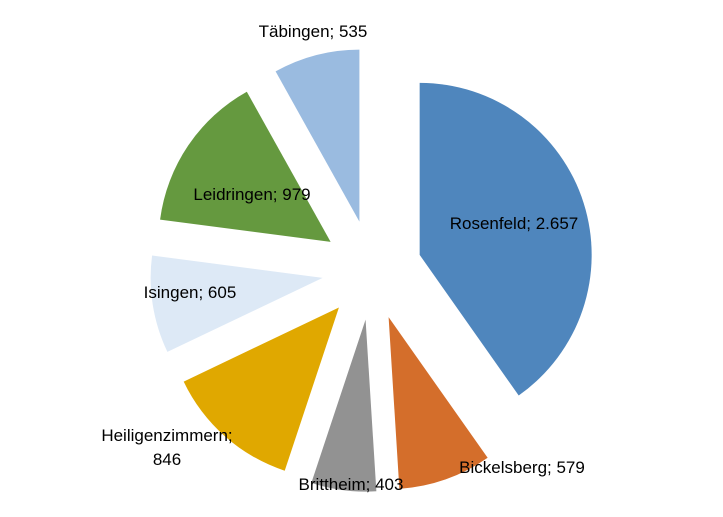  What do you see at coordinates (344, 405) in the screenshot?
I see `pie-slice-brittheim` at bounding box center [344, 405].